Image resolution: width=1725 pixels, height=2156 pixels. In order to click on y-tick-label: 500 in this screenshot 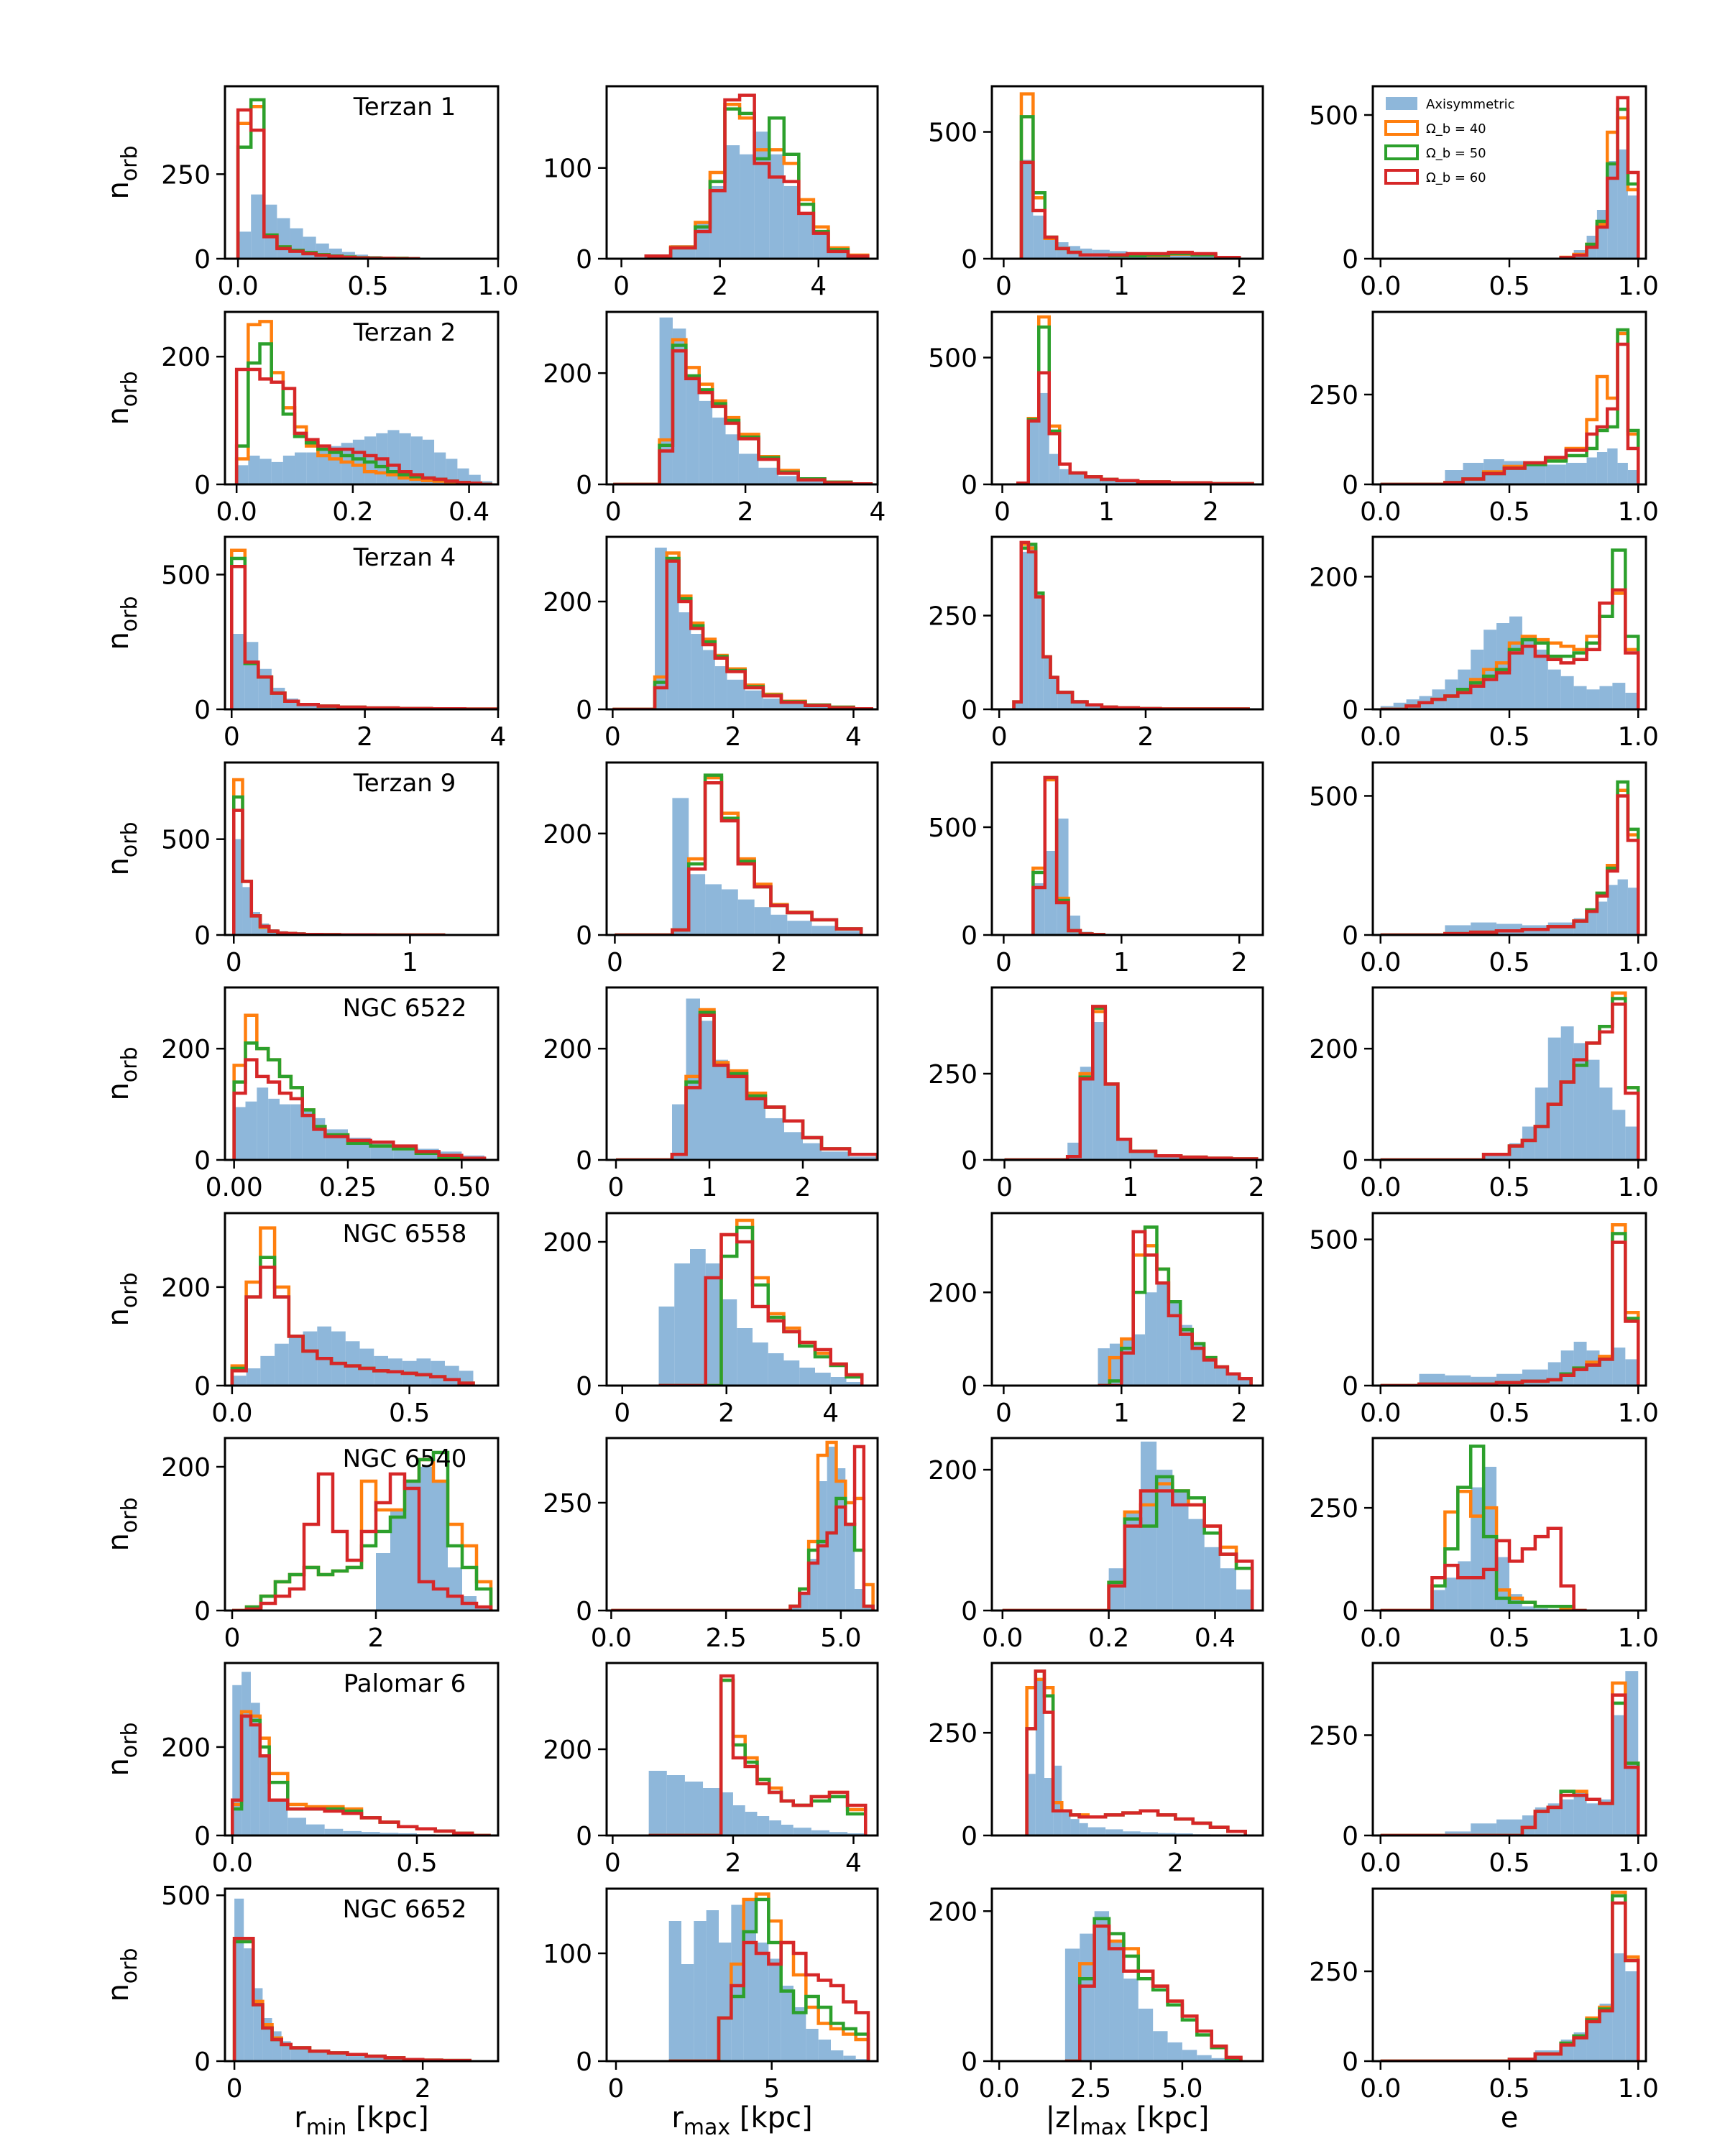, I will do `click(186, 1896)`.